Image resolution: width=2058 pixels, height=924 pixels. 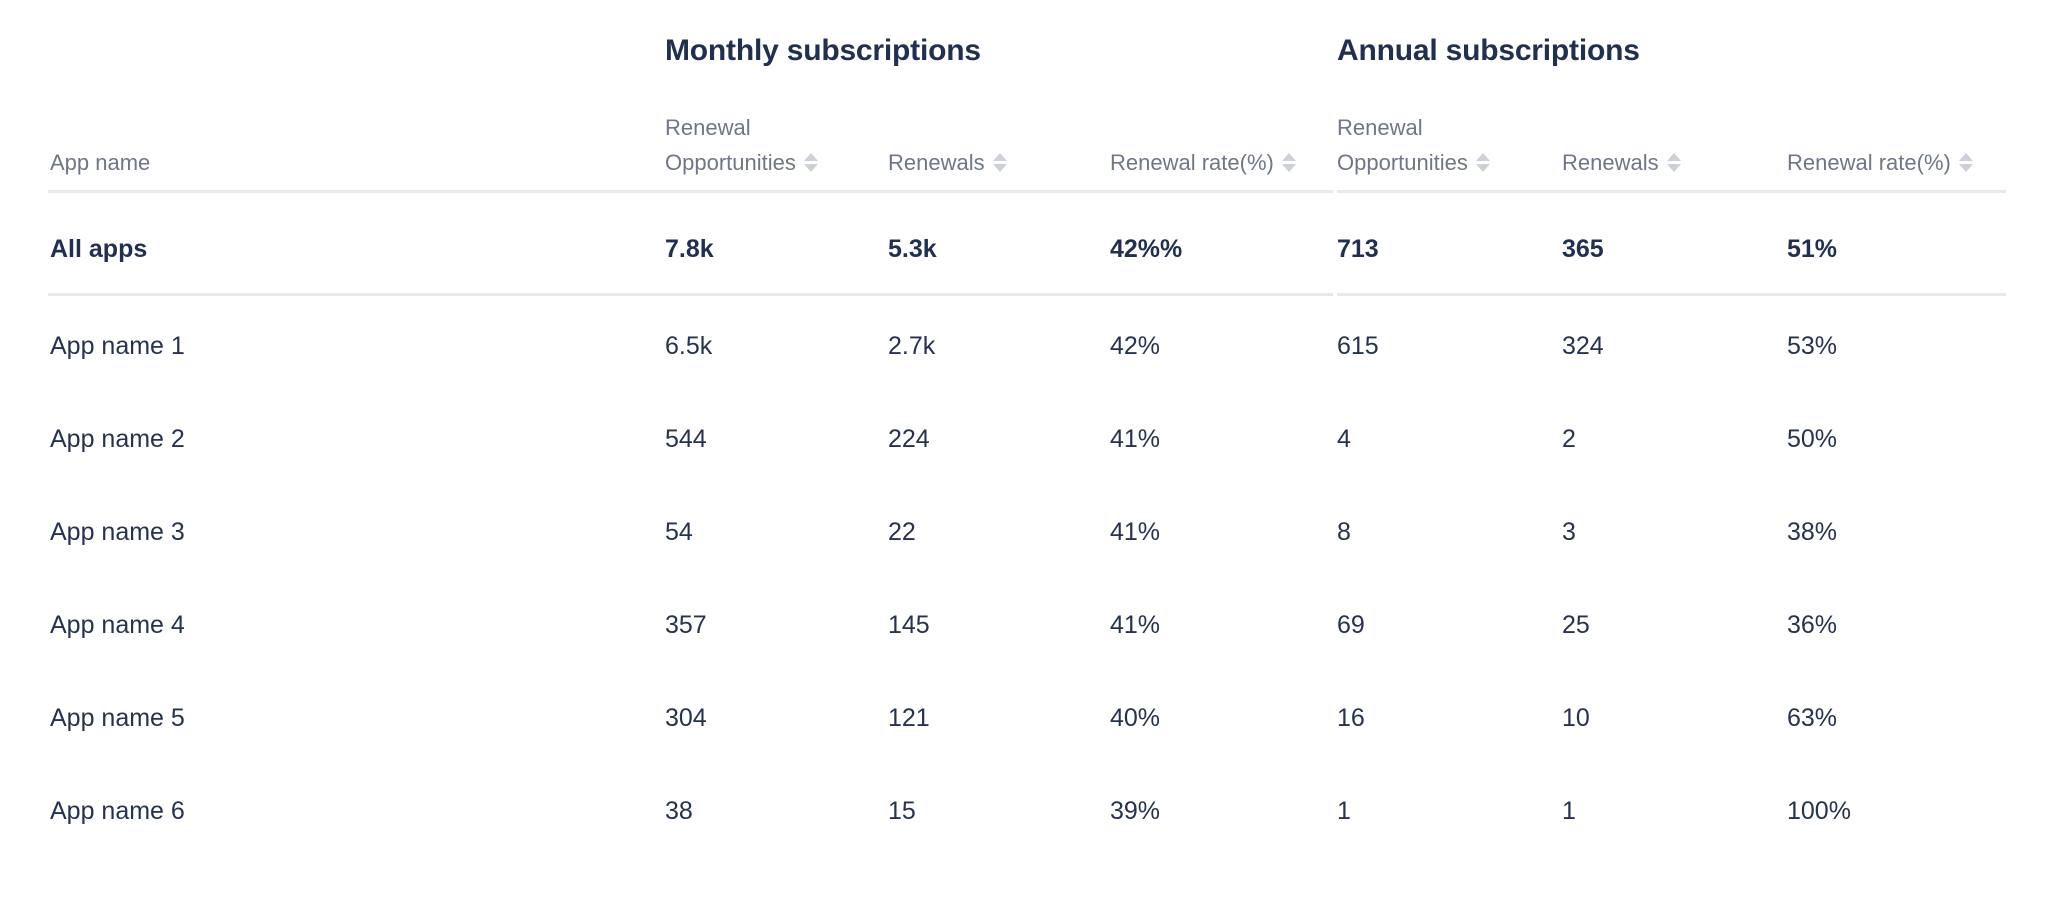 What do you see at coordinates (1812, 439) in the screenshot?
I see `annual-renewal-rate-cell: 50%` at bounding box center [1812, 439].